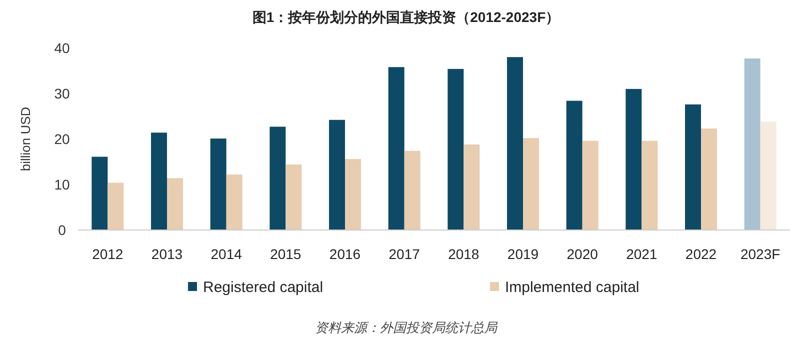 The image size is (812, 348). Describe the element at coordinates (404, 254) in the screenshot. I see `x-tick-label: 2017` at that location.